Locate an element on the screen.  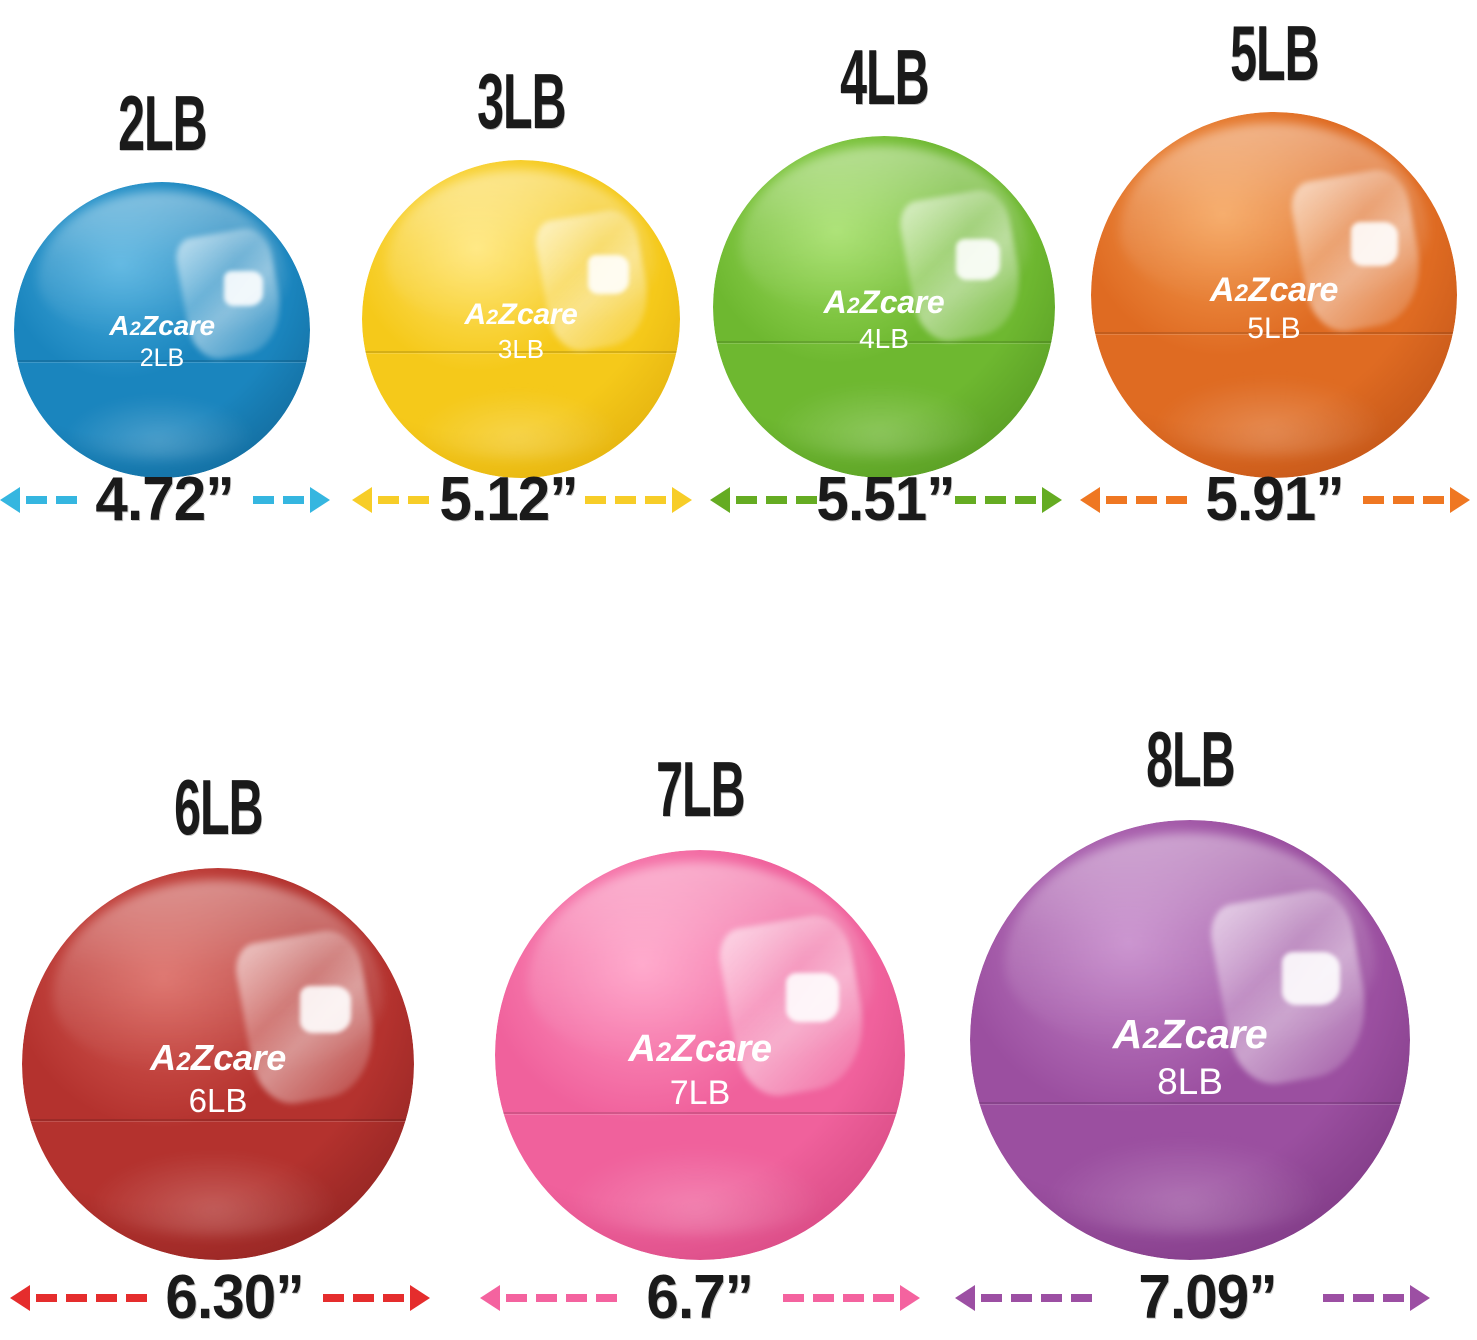
dimension-value: 7.09” is located at coordinates (1207, 1297).